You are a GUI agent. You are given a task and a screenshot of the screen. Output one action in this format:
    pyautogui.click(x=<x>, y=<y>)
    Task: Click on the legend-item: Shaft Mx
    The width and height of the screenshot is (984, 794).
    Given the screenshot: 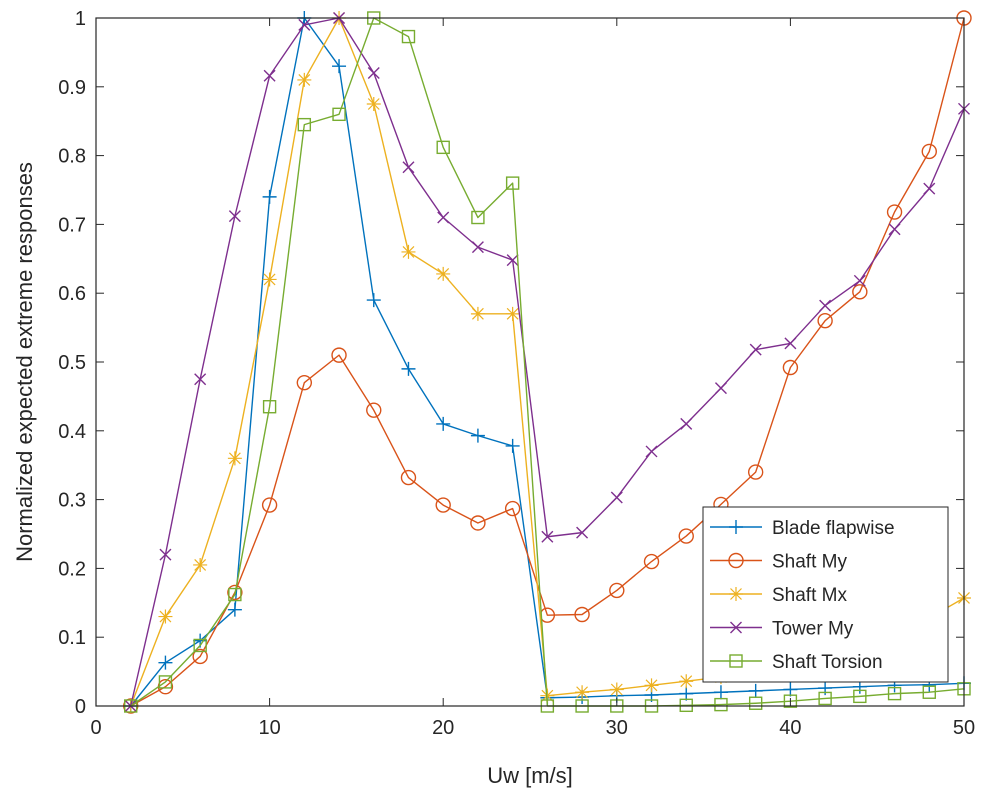 What is the action you would take?
    pyautogui.click(x=778, y=595)
    